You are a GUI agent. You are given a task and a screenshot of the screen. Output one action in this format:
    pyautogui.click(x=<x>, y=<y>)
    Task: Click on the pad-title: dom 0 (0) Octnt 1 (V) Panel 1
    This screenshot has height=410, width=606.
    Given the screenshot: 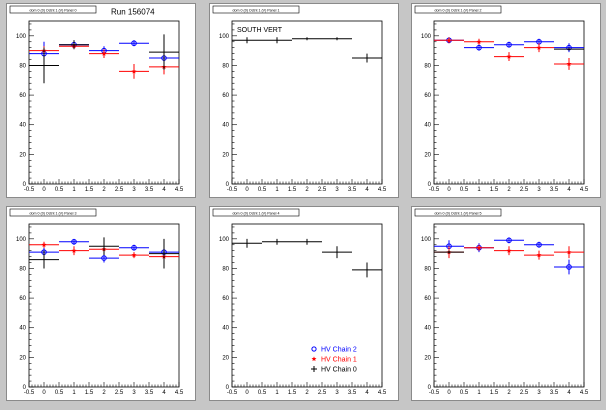 What is the action you would take?
    pyautogui.click(x=256, y=11)
    